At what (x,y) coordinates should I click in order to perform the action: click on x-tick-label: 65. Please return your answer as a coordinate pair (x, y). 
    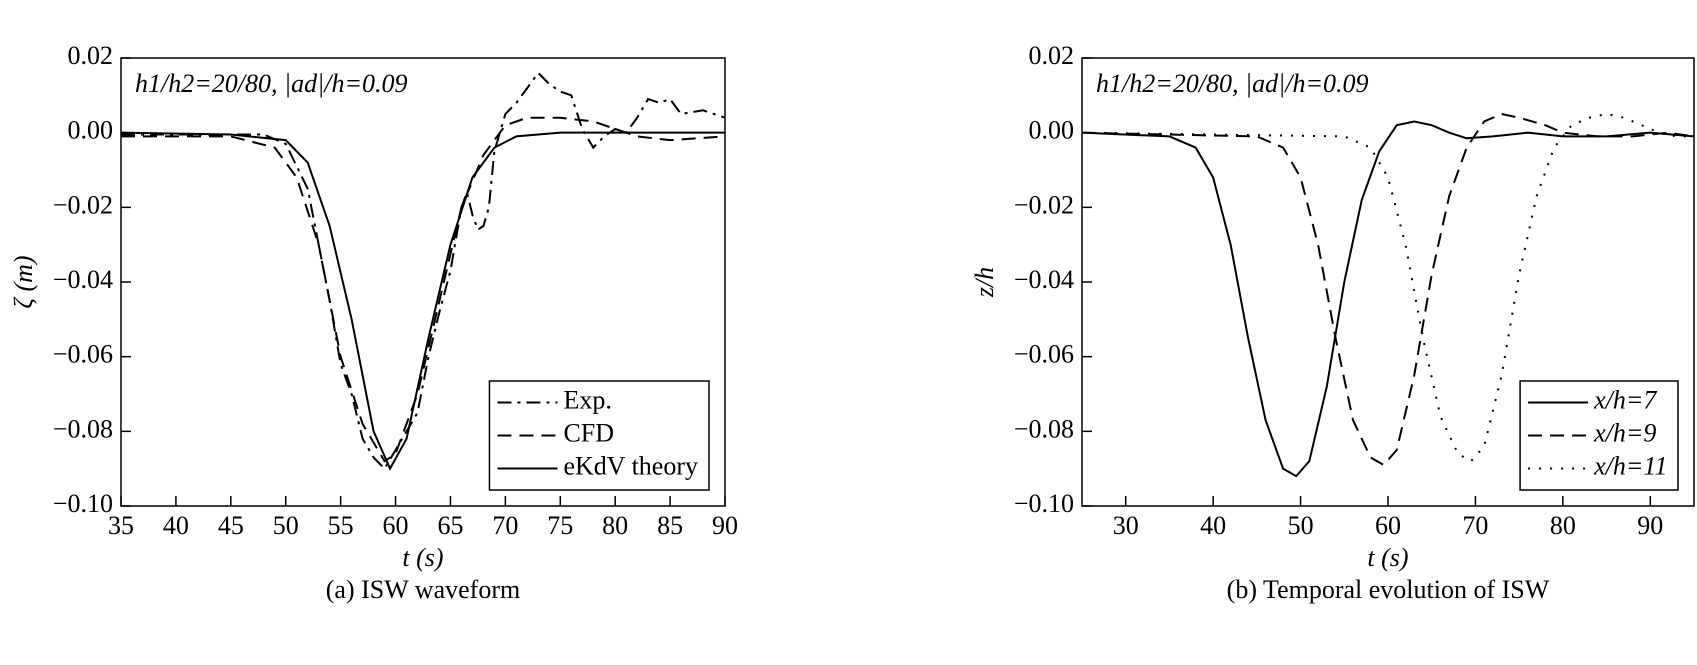
    Looking at the image, I should click on (450, 525).